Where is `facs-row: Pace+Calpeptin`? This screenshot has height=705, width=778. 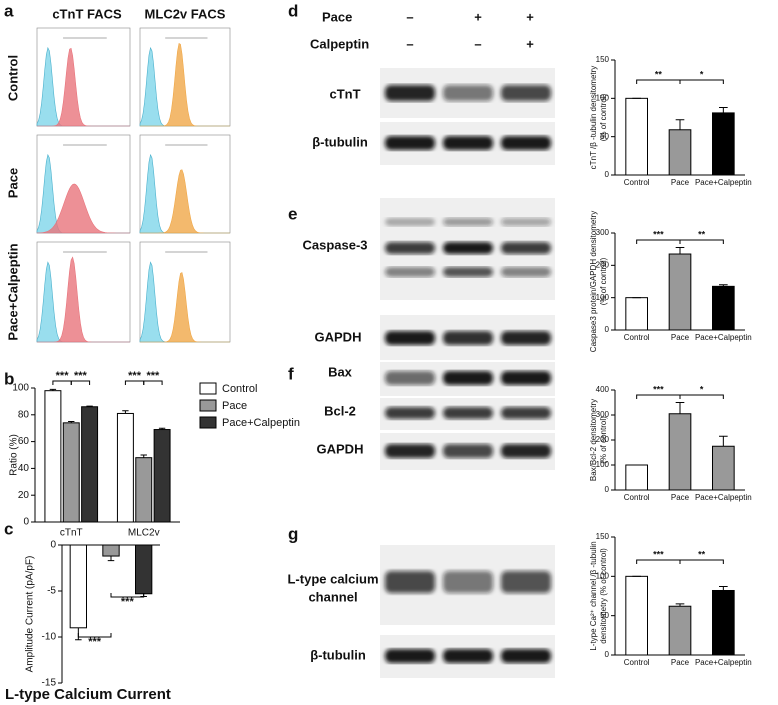
facs-row: Pace+Calpeptin is located at coordinates (12, 291).